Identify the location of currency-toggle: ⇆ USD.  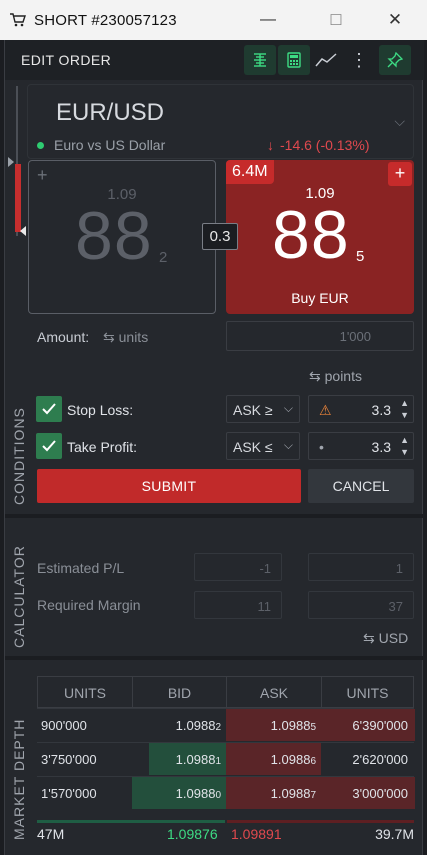
(385, 638).